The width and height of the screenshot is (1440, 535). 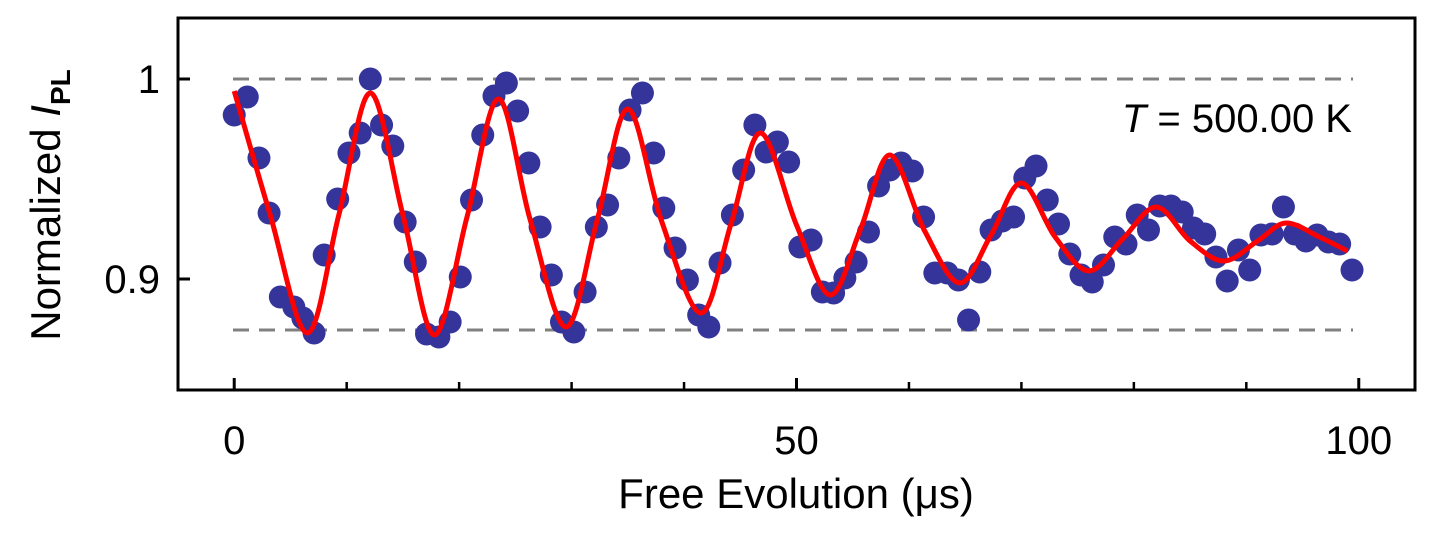 I want to click on x-axis-label: Free Evolution (μs), so click(x=796, y=493).